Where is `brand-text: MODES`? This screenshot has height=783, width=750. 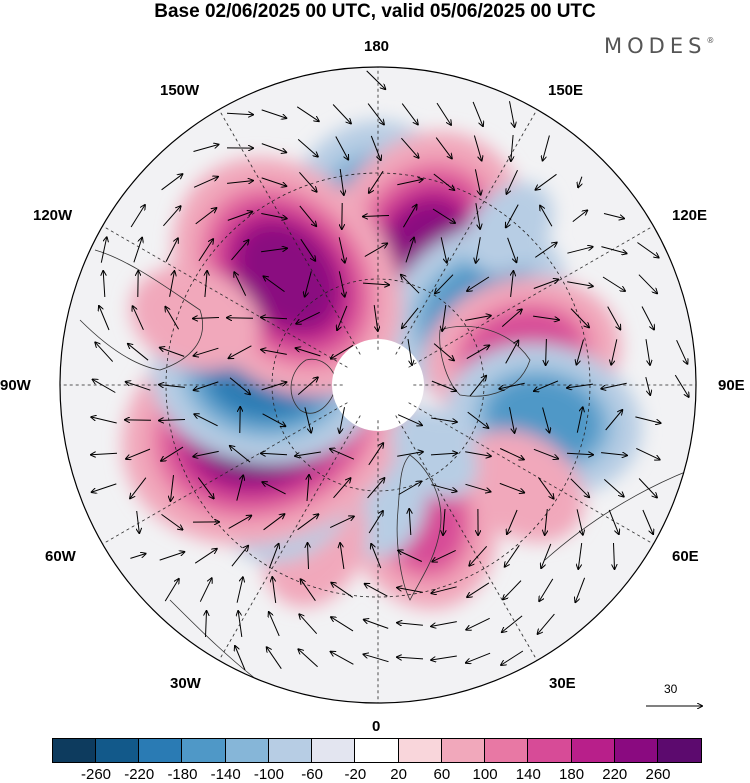 brand-text: MODES is located at coordinates (655, 46).